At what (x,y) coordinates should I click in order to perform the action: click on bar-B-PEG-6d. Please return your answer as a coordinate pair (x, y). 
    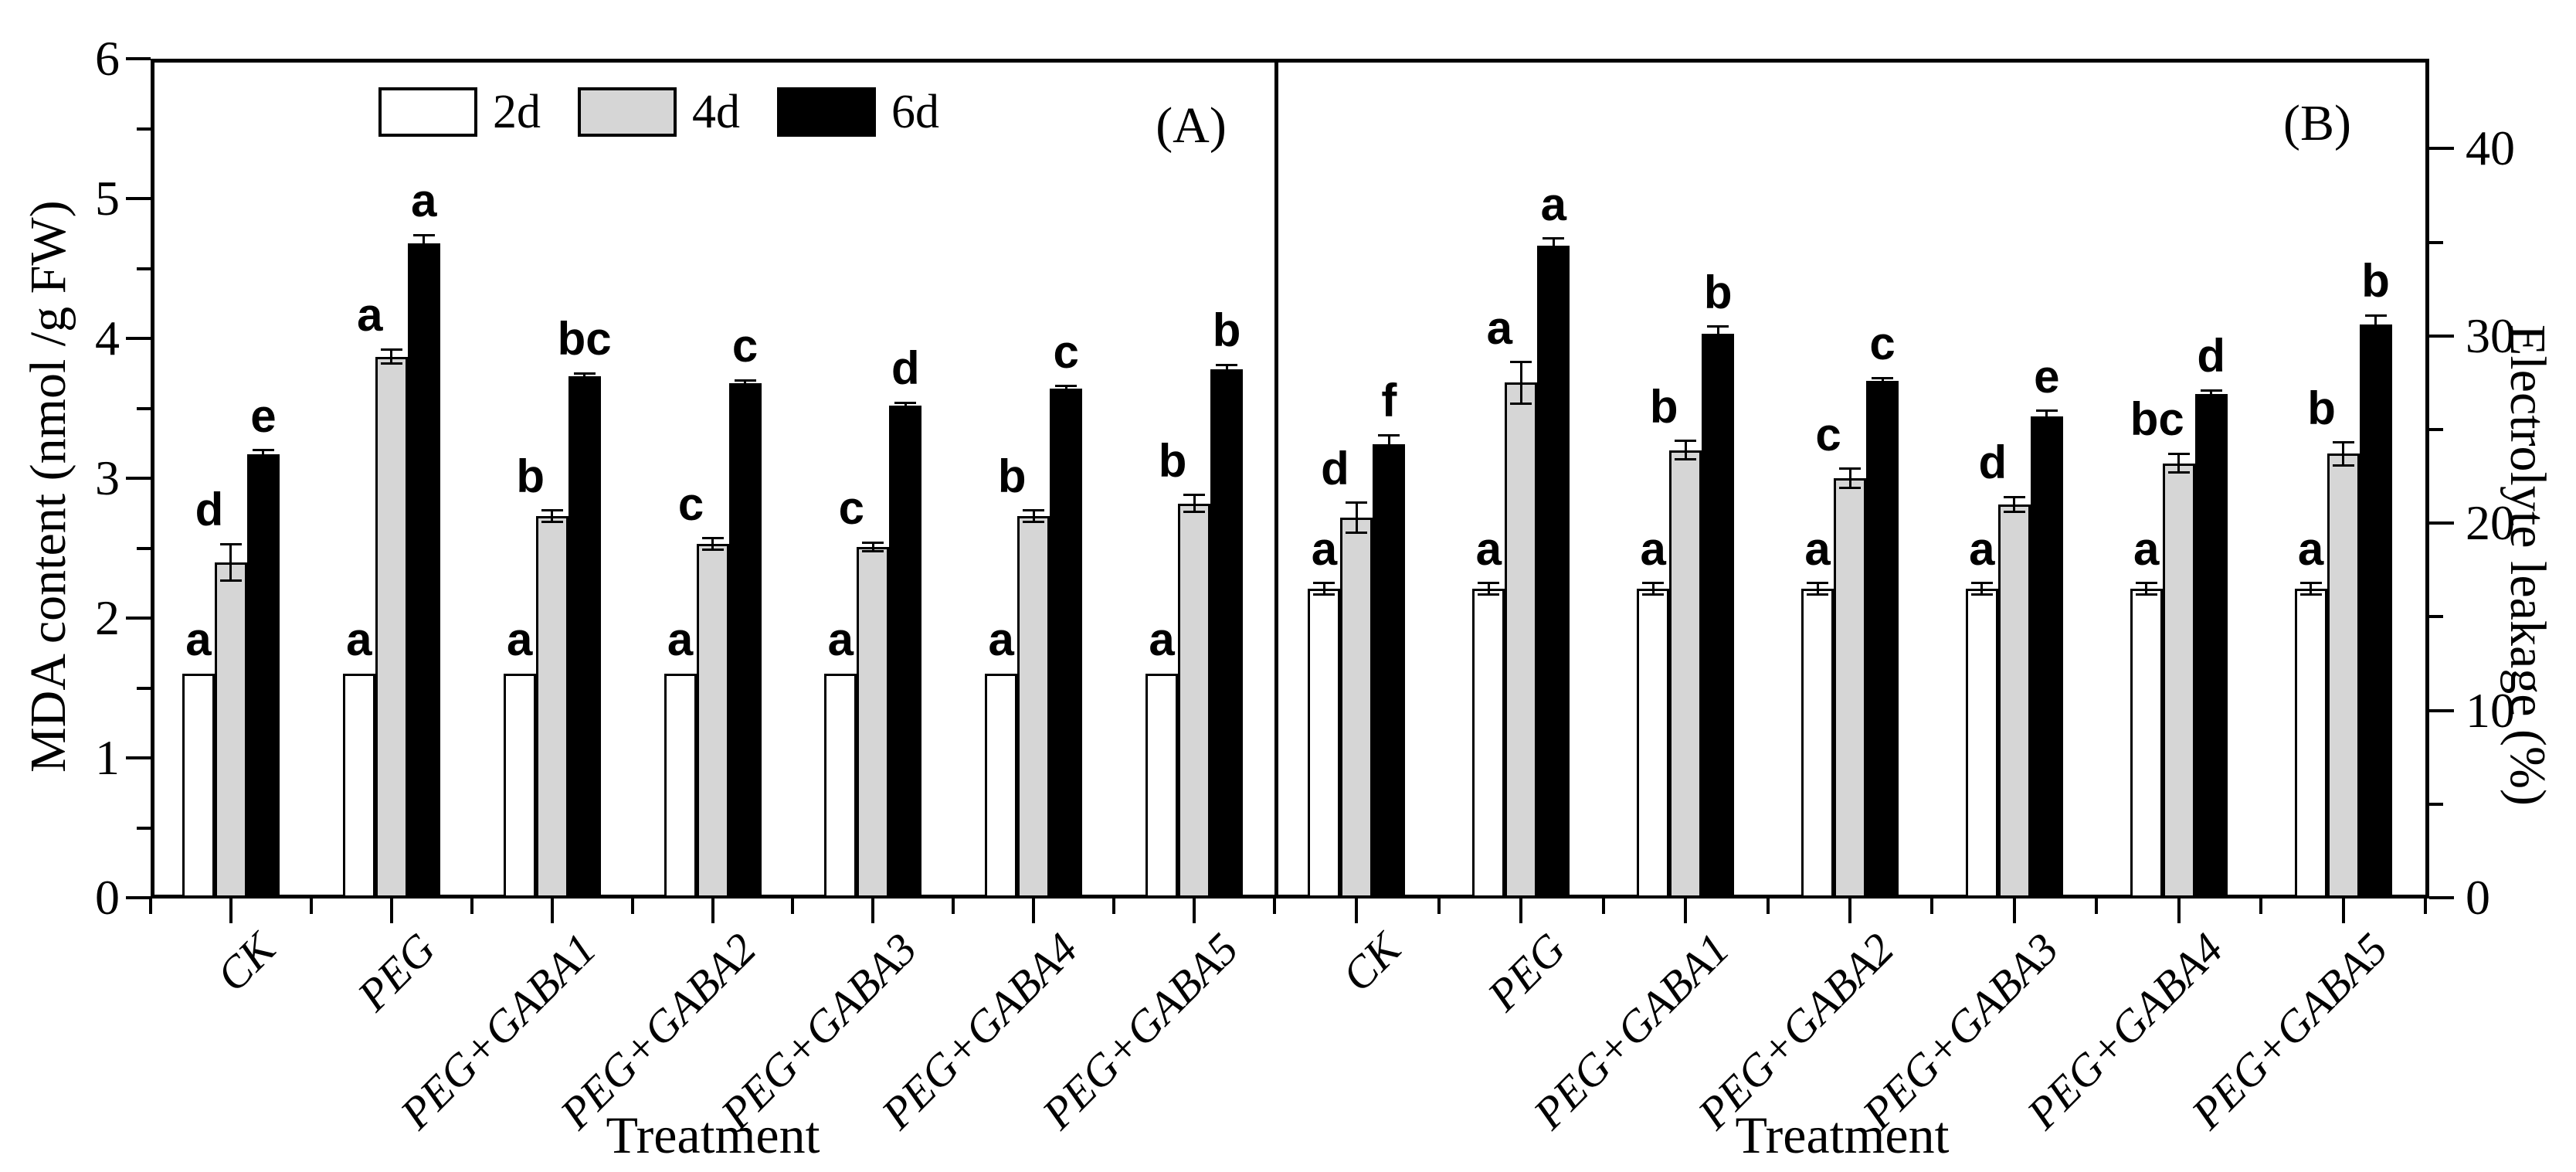
    Looking at the image, I should click on (1553, 572).